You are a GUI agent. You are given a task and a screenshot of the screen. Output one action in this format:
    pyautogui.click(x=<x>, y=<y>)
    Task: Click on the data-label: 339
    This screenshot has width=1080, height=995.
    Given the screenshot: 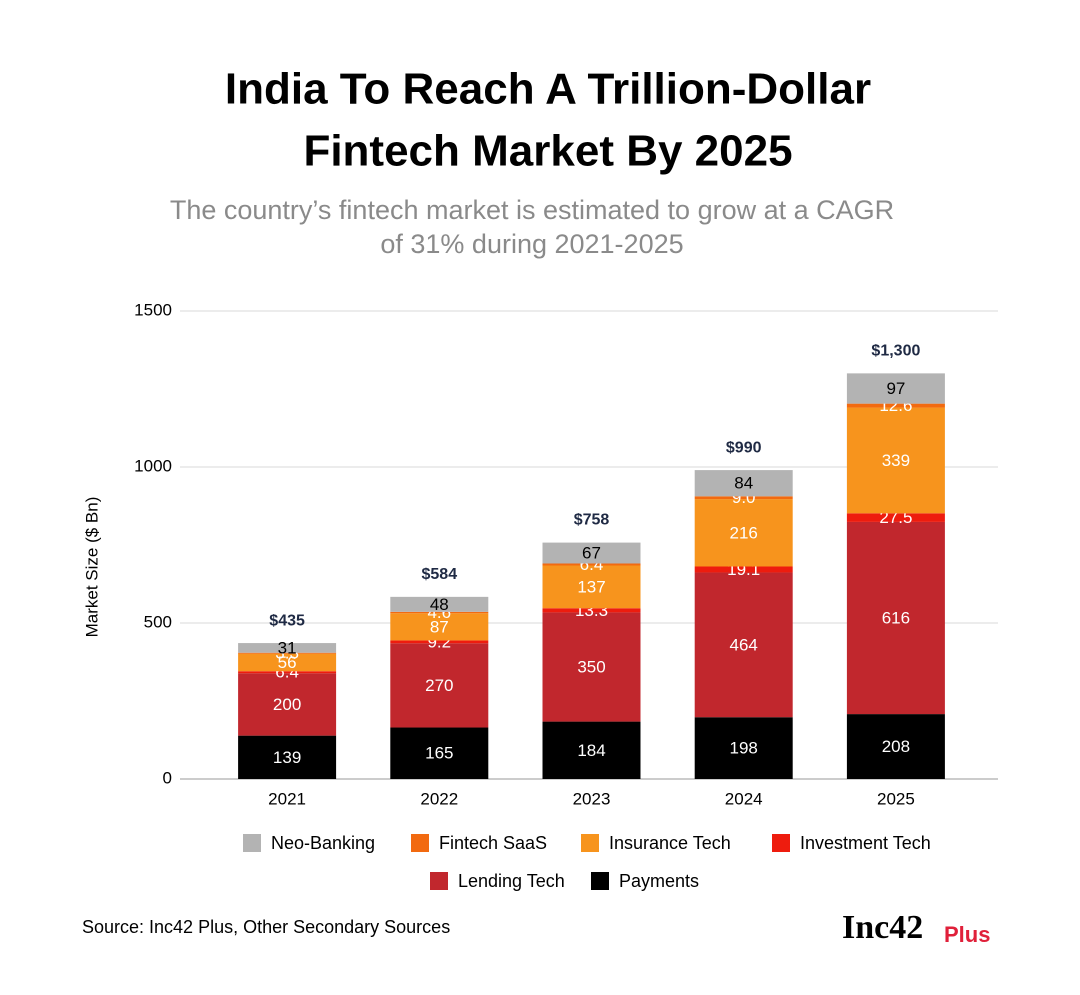 What is the action you would take?
    pyautogui.click(x=896, y=460)
    